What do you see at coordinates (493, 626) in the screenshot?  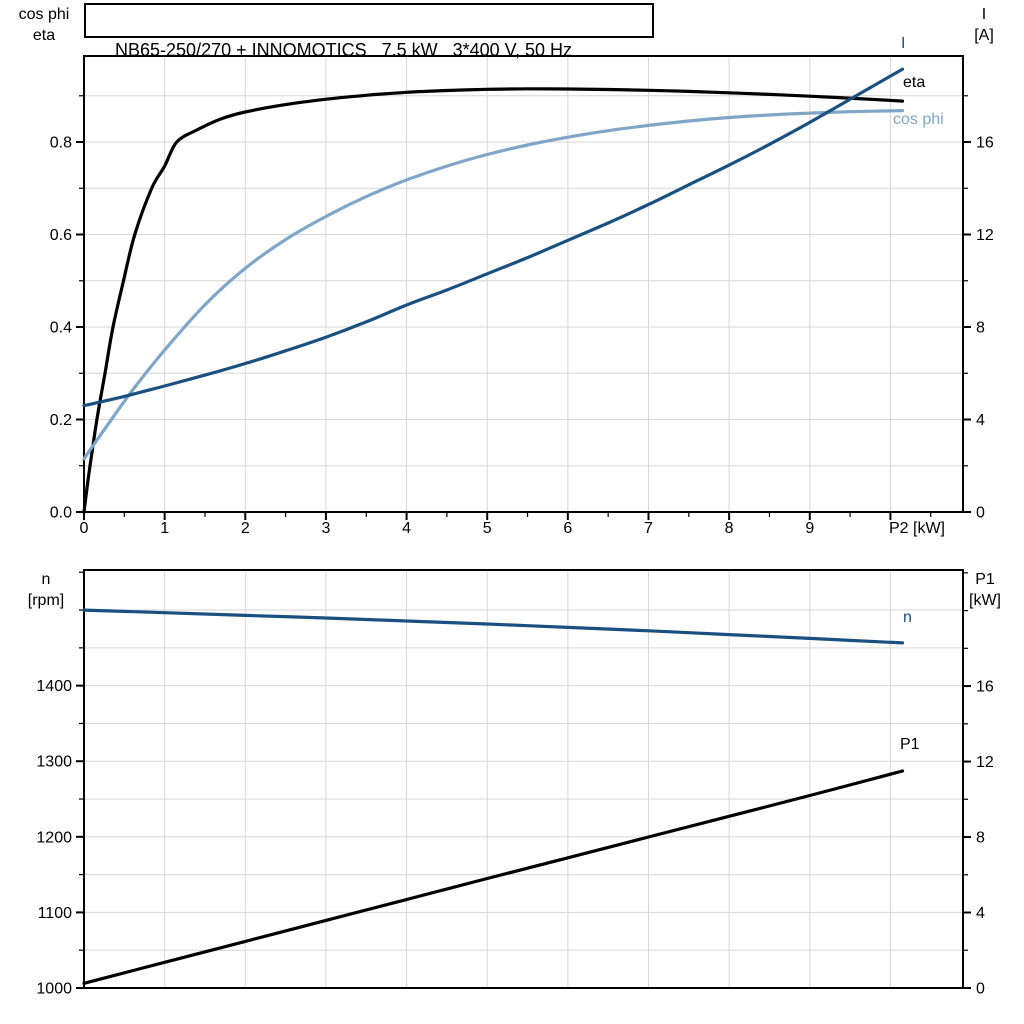 I see `curve-n` at bounding box center [493, 626].